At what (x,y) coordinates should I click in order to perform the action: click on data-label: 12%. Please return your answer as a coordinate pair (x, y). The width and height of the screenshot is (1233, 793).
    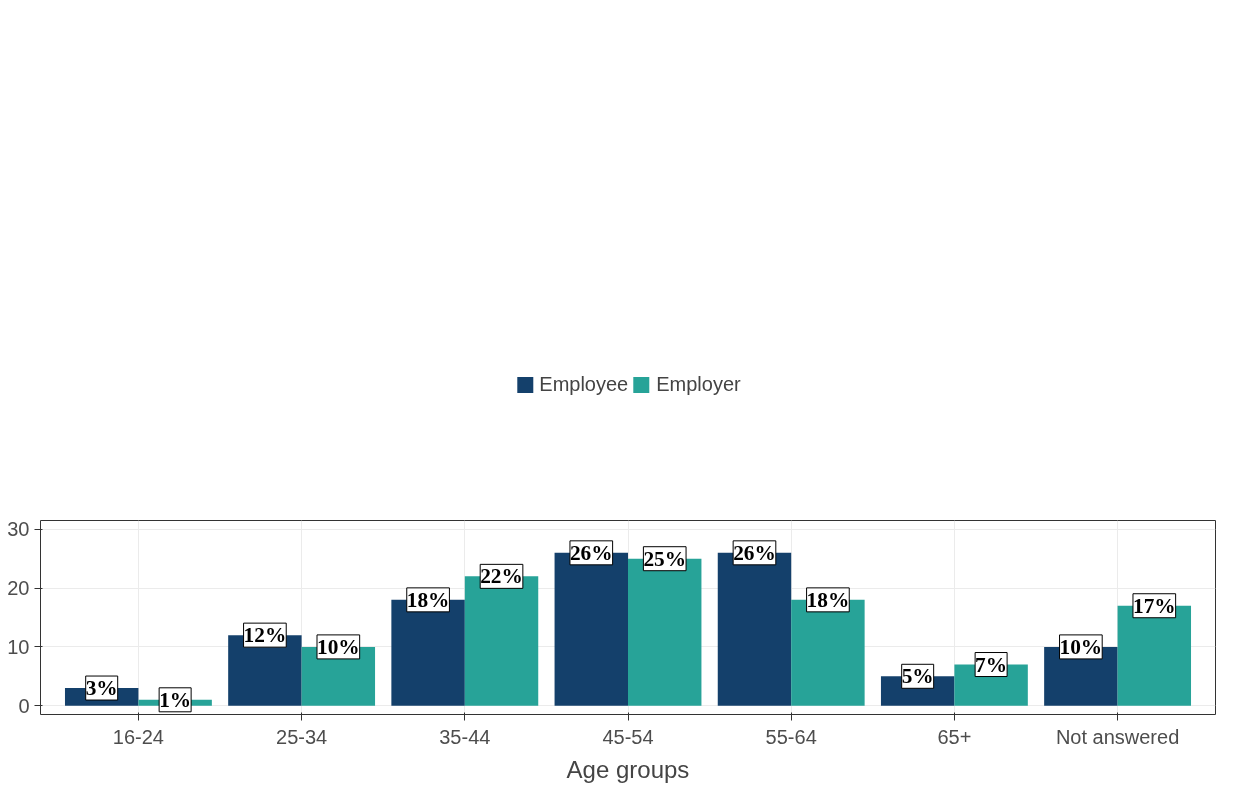
    Looking at the image, I should click on (265, 635).